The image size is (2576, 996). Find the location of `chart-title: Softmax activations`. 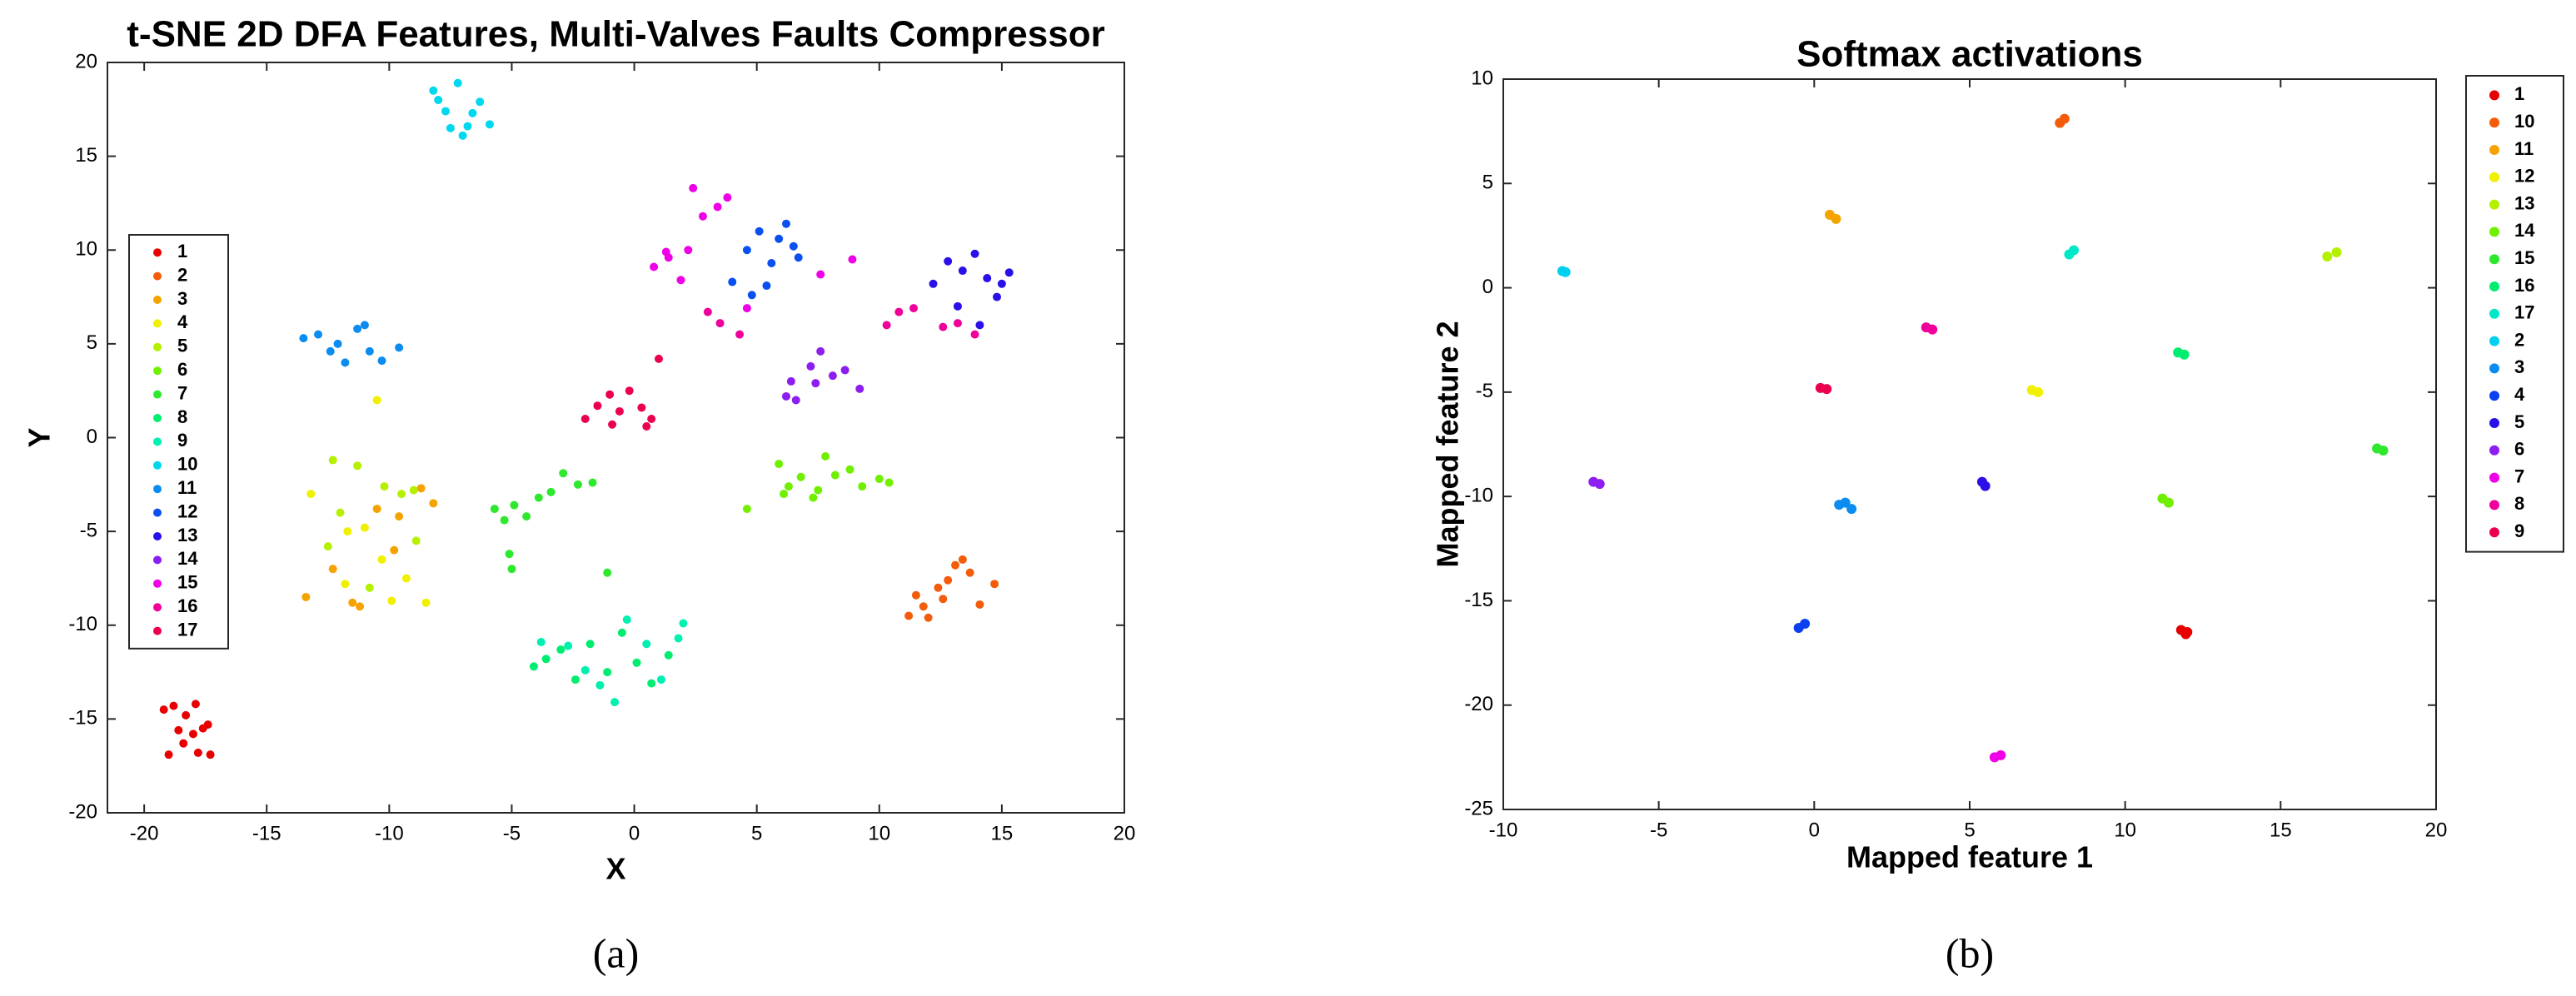

chart-title: Softmax activations is located at coordinates (1970, 54).